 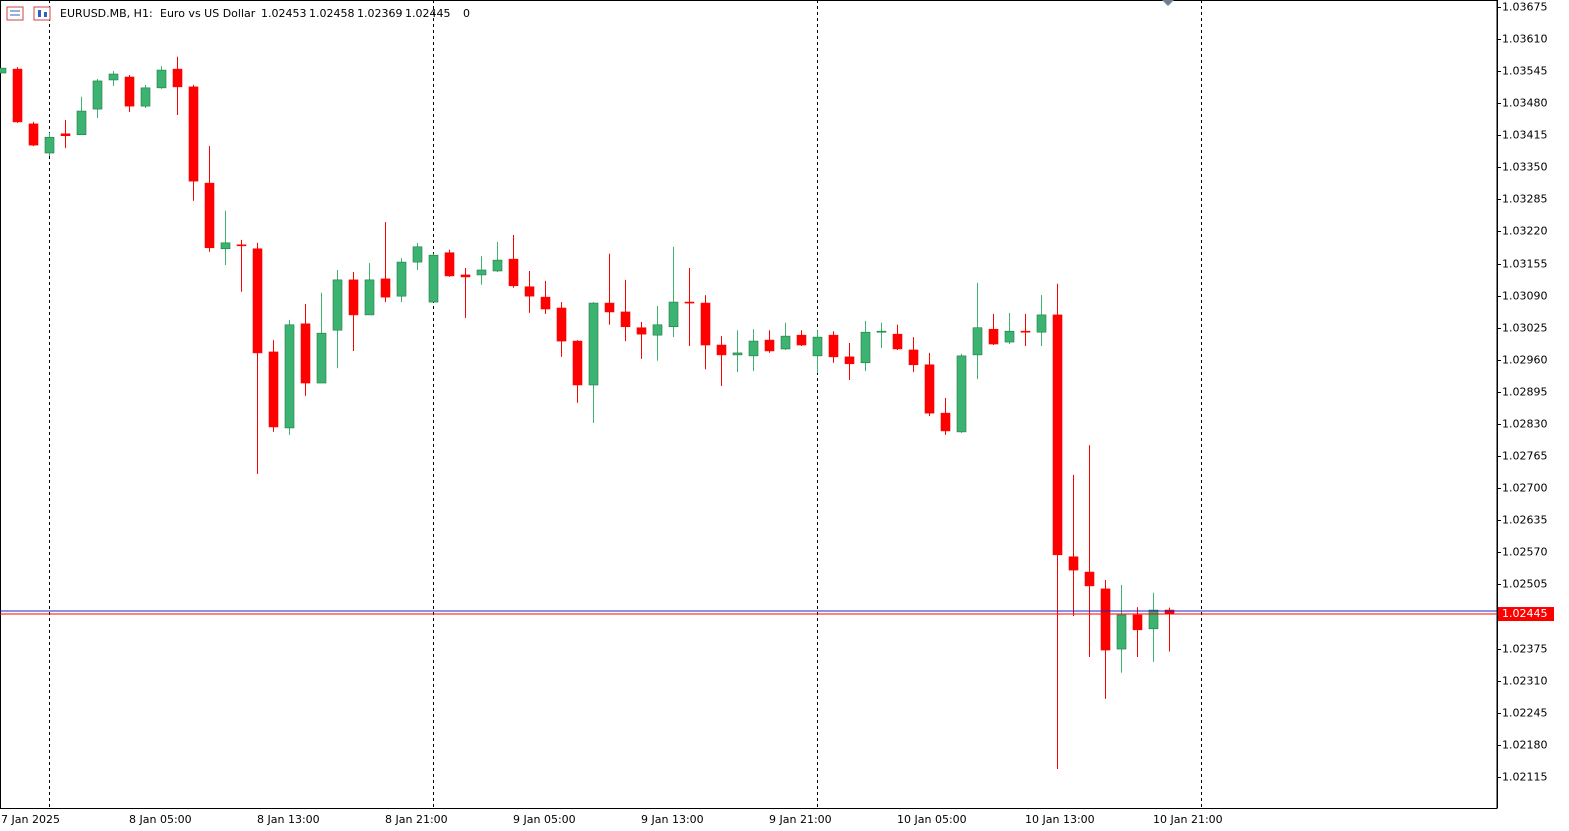 I want to click on y-tick-label: 1.02115, so click(x=1525, y=777).